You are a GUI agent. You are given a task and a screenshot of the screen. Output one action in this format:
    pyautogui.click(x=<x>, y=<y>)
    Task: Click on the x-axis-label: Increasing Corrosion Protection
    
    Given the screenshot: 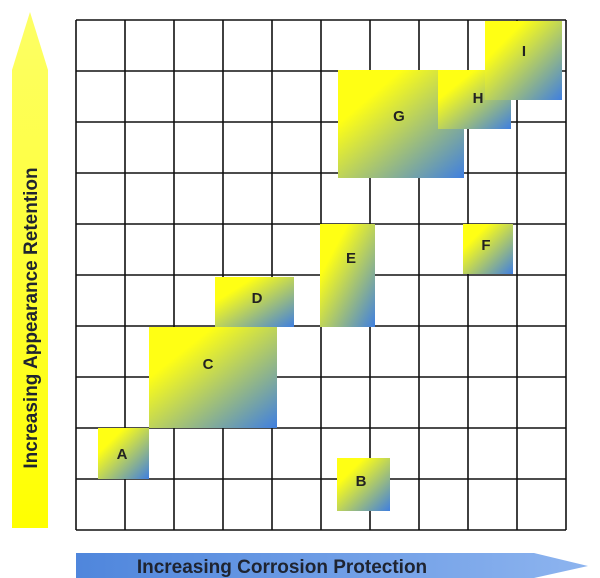 What is the action you would take?
    pyautogui.click(x=282, y=567)
    